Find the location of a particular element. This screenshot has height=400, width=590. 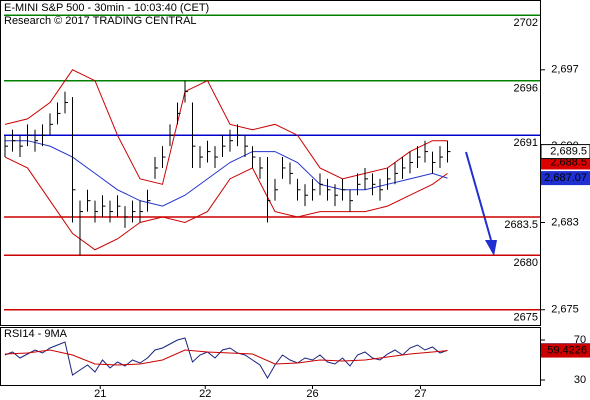

indicator-line is located at coordinates (226, 357).